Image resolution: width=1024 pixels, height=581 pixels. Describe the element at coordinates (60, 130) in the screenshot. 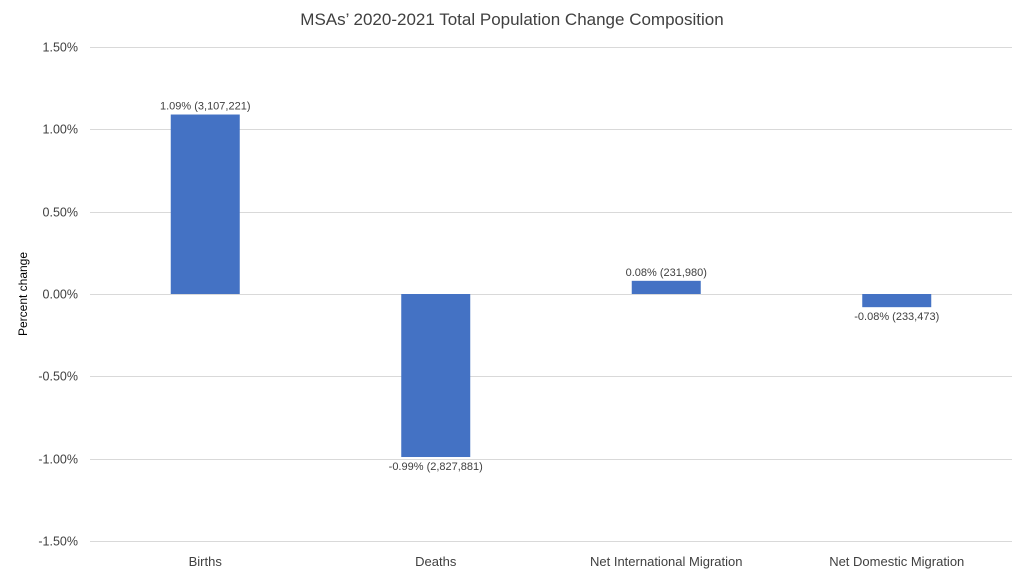

I see `y-tick-label: 1.00%` at that location.